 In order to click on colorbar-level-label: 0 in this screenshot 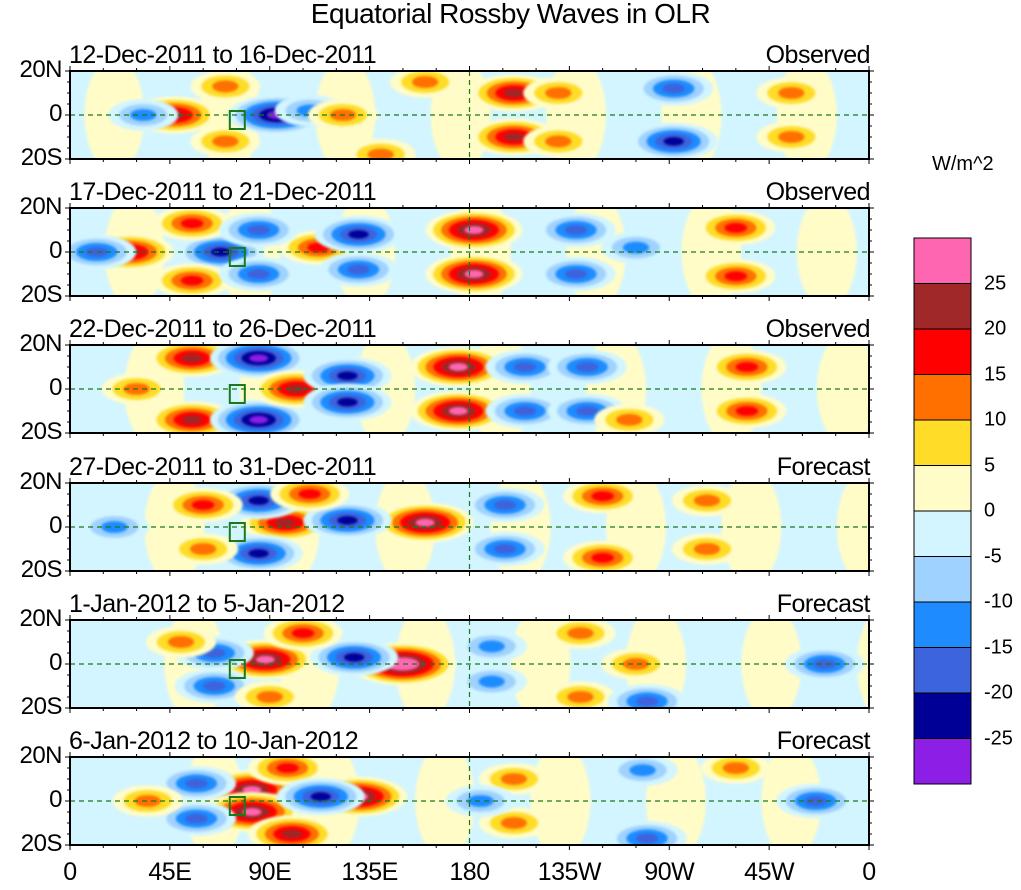, I will do `click(990, 510)`.